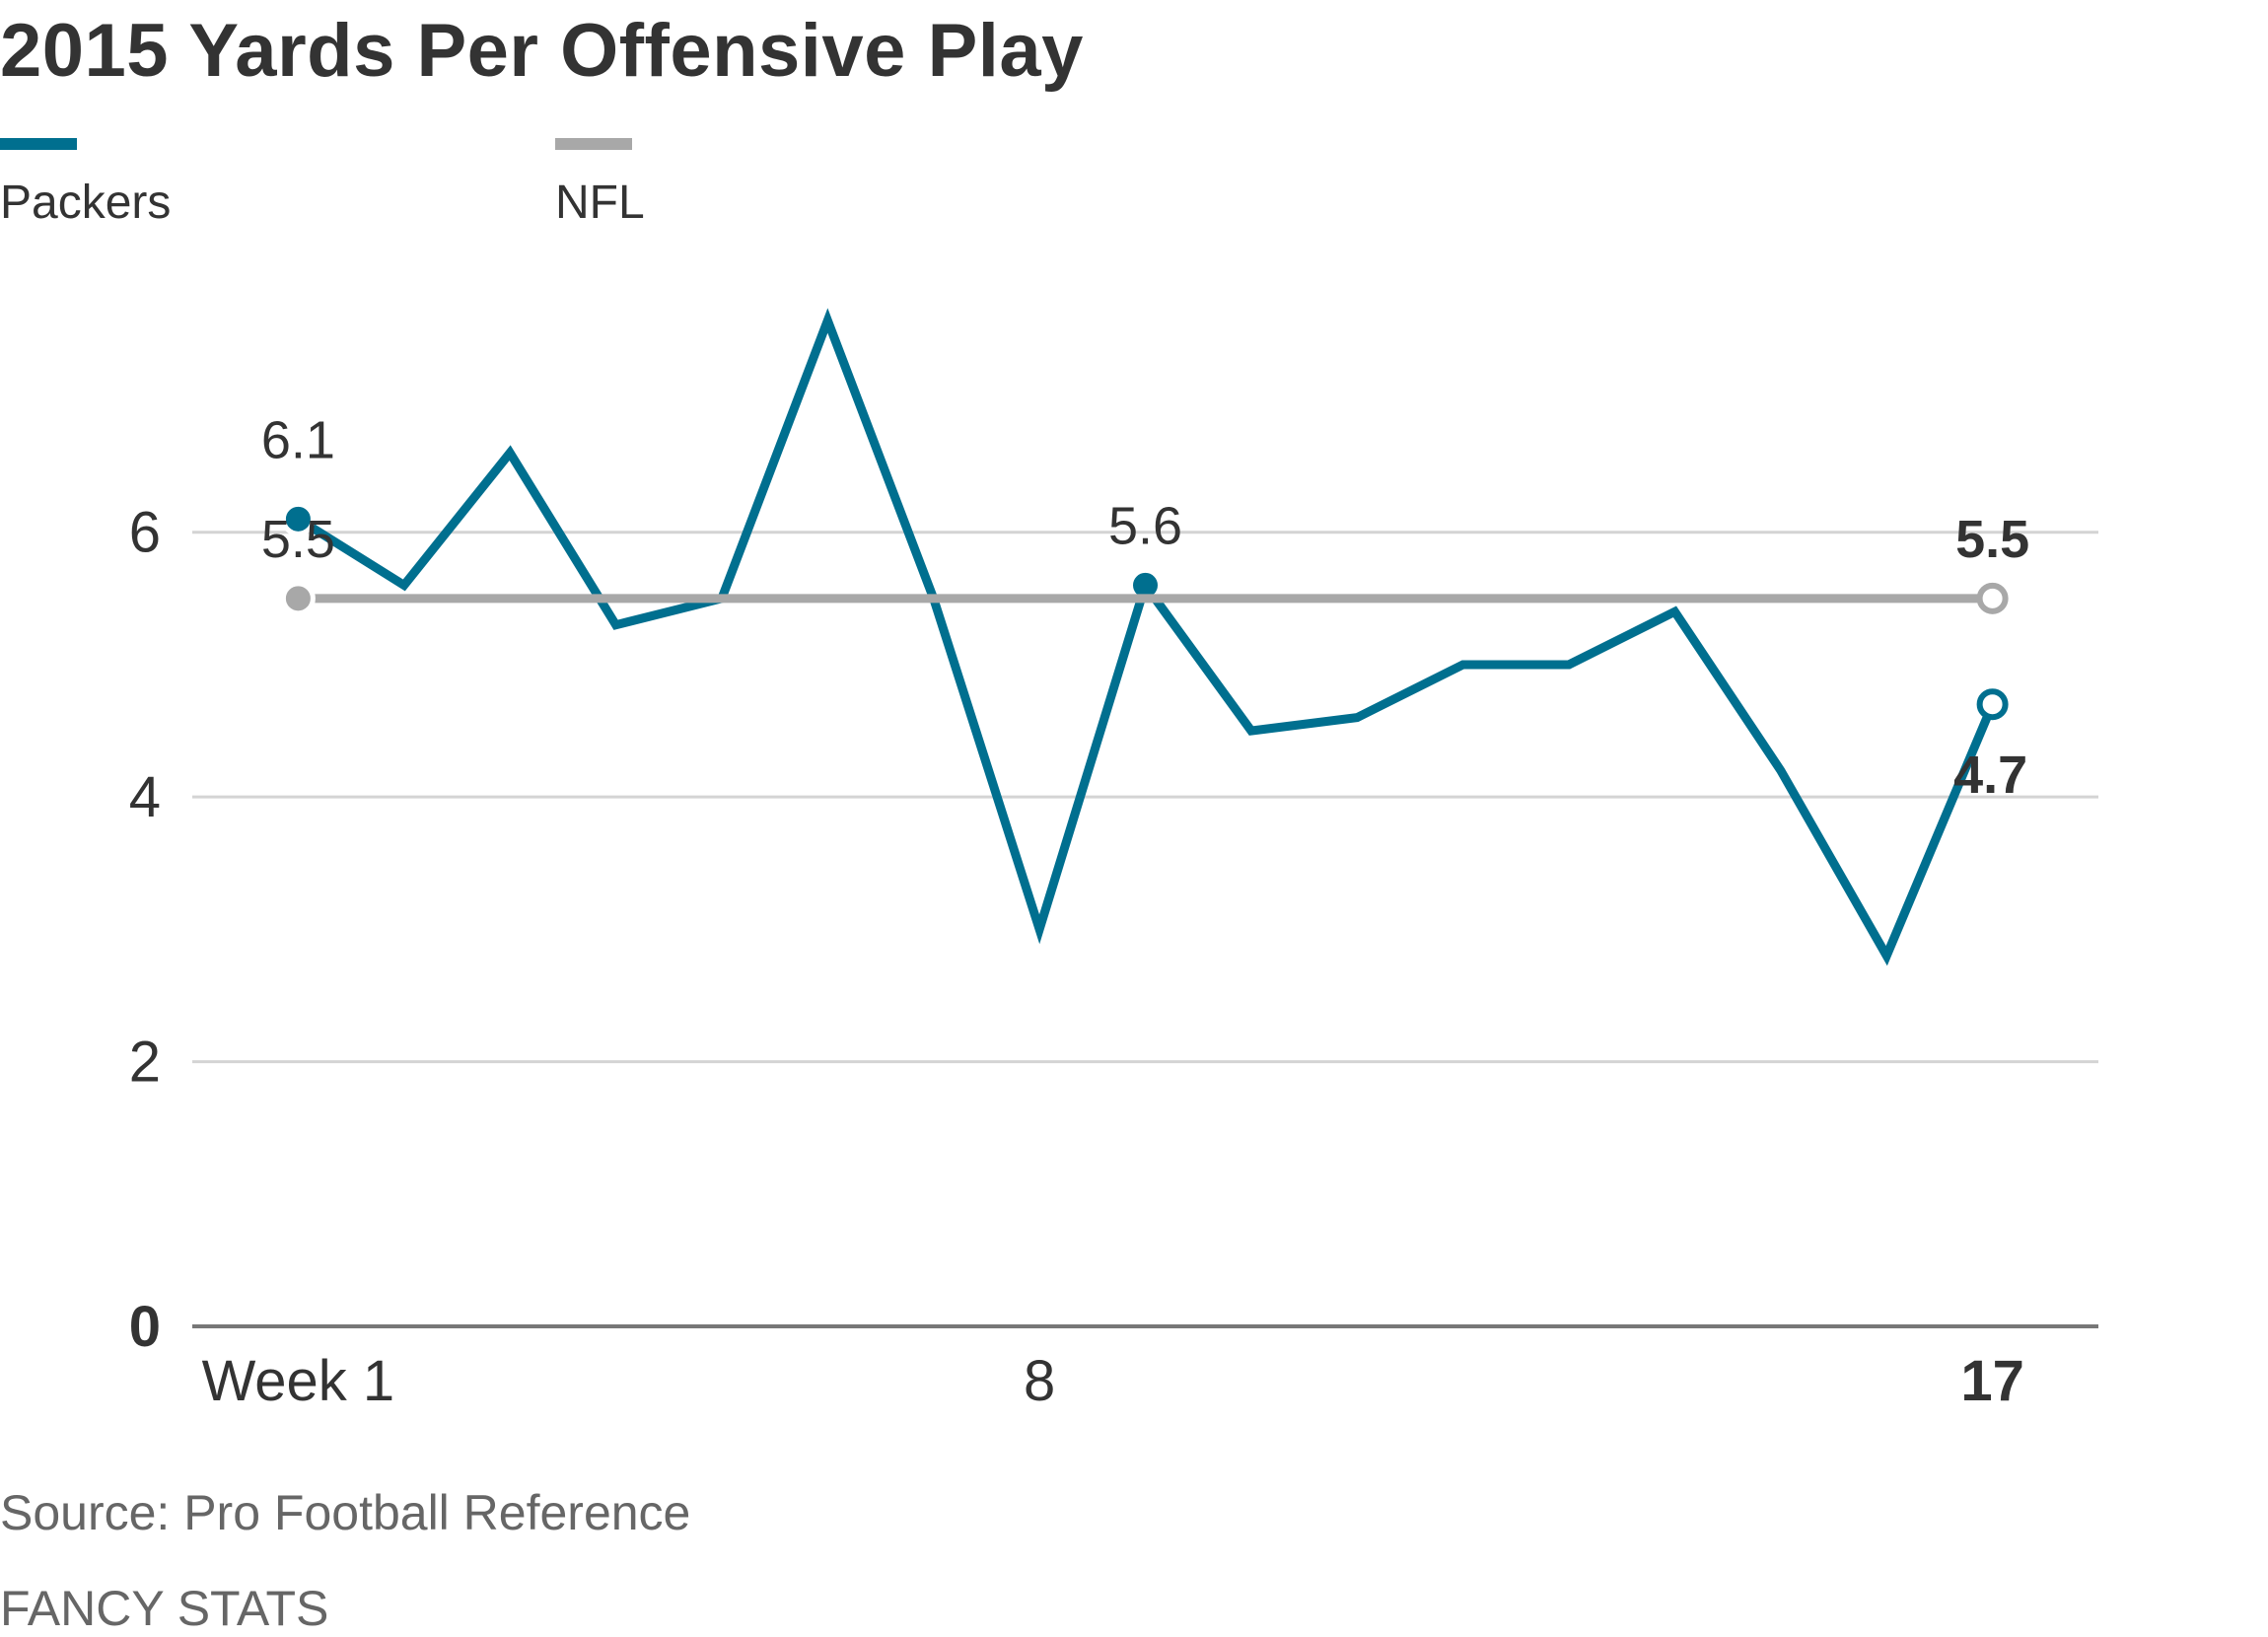 The width and height of the screenshot is (2268, 1637). What do you see at coordinates (594, 144) in the screenshot?
I see `legend-swatch-nfl` at bounding box center [594, 144].